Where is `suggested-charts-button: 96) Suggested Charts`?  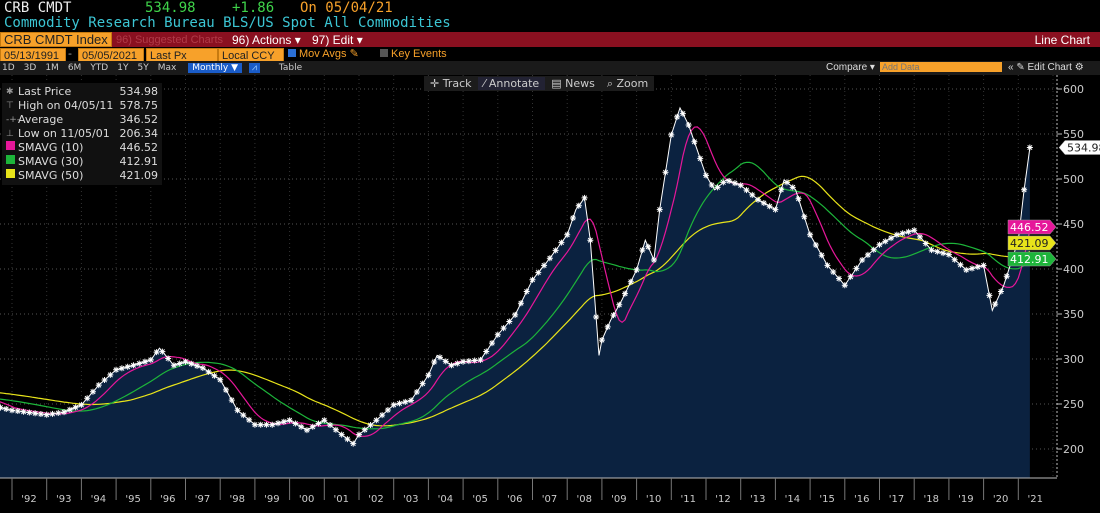 suggested-charts-button: 96) Suggested Charts is located at coordinates (170, 40).